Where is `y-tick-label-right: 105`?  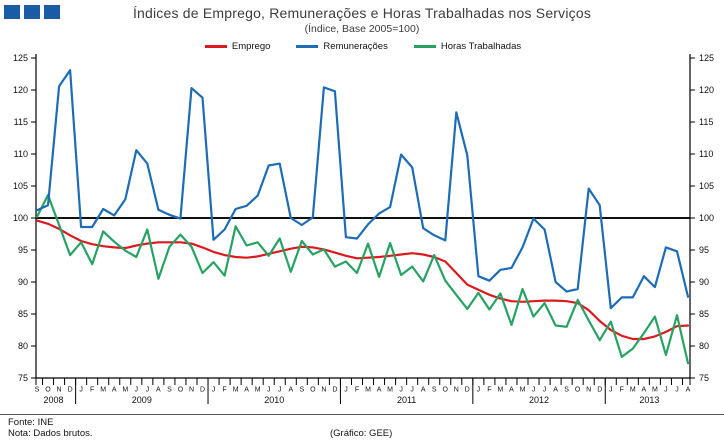
y-tick-label-right: 105 is located at coordinates (706, 186).